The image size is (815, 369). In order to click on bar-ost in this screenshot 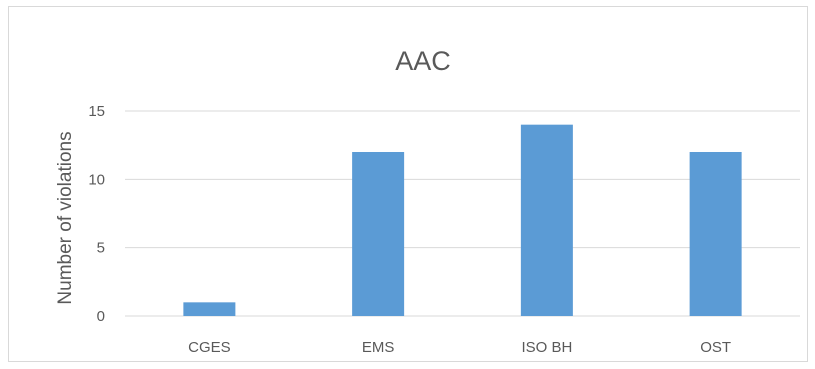, I will do `click(715, 234)`.